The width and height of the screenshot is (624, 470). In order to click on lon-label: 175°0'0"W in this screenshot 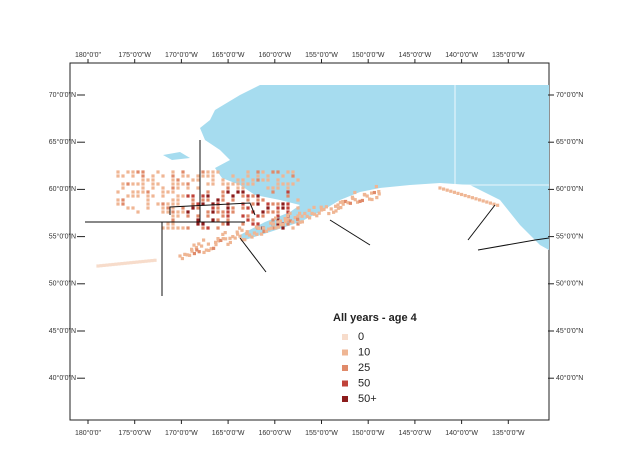, I will do `click(134, 55)`.